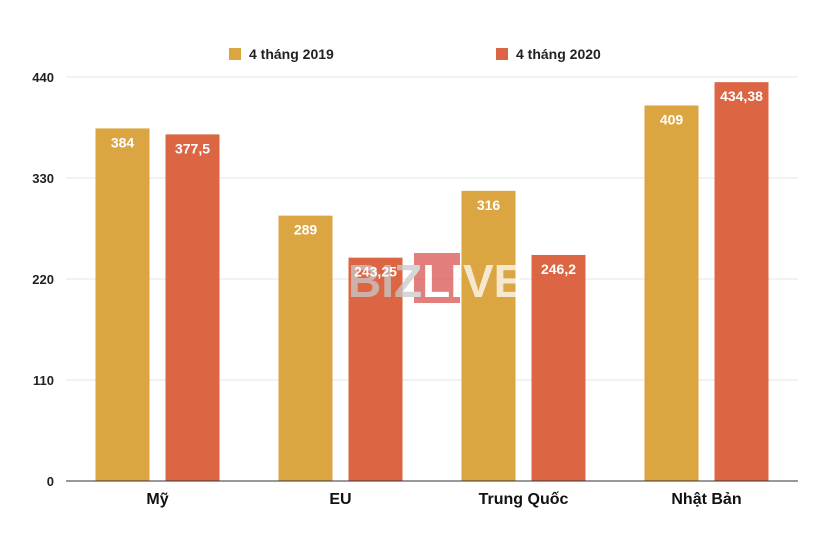  What do you see at coordinates (741, 96) in the screenshot?
I see `data-label: 434,38` at bounding box center [741, 96].